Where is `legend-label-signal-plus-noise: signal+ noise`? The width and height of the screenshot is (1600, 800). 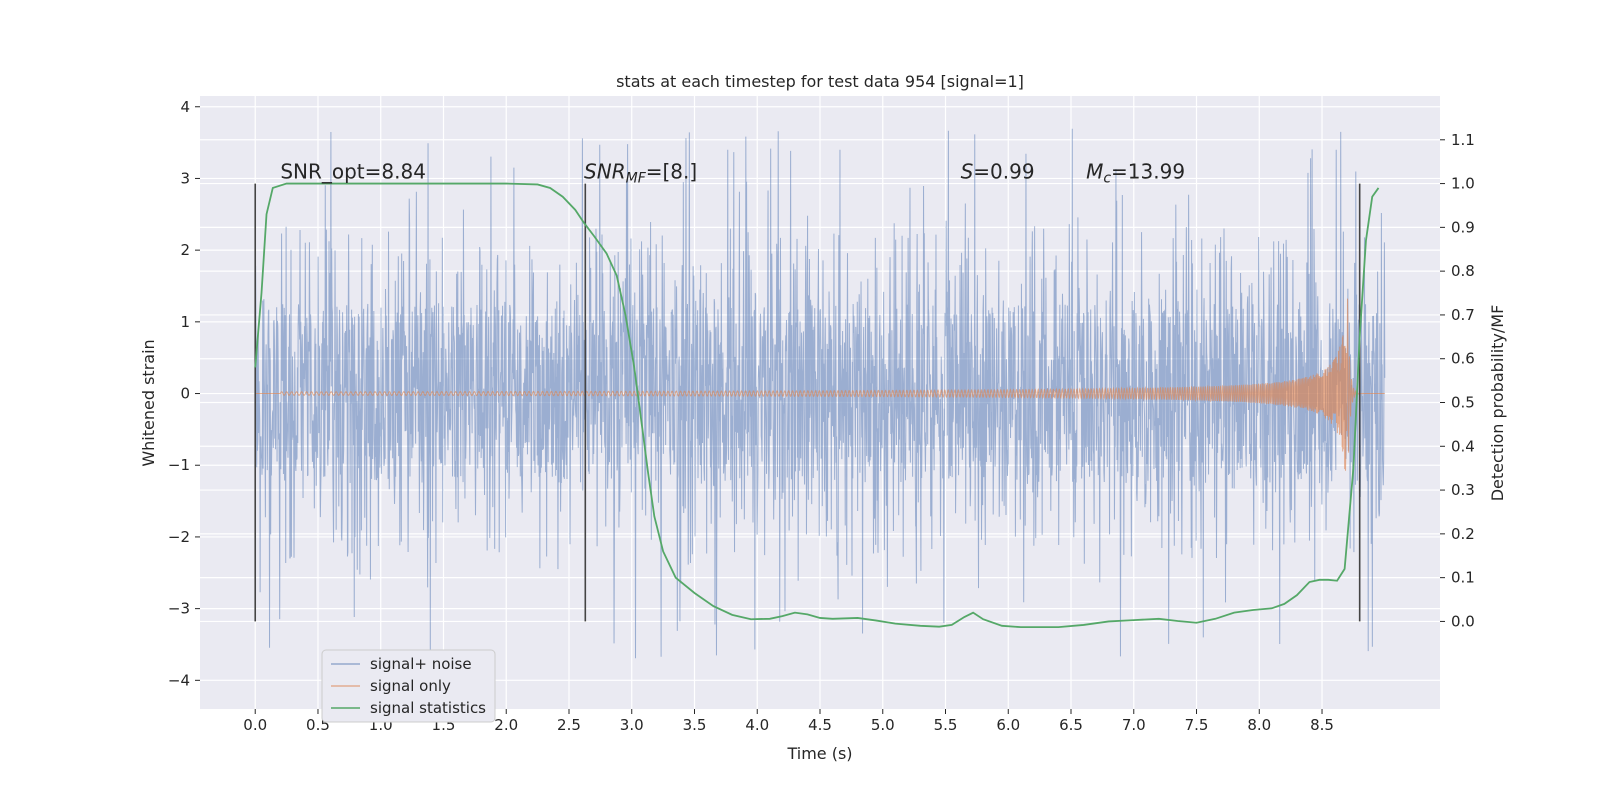 legend-label-signal-plus-noise: signal+ noise is located at coordinates (421, 664).